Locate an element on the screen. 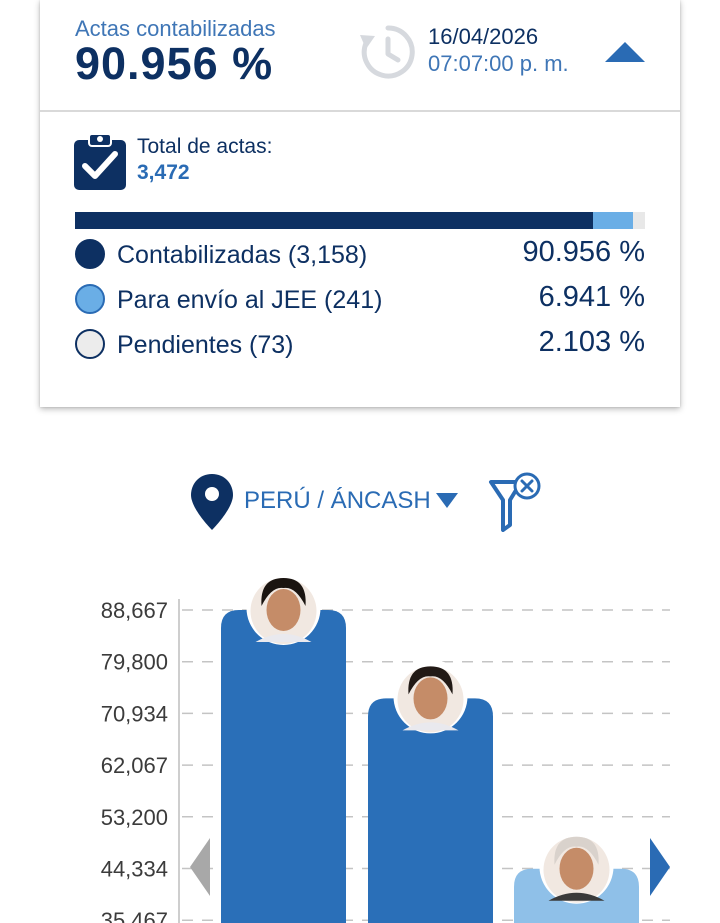 This screenshot has height=923, width=720. y-tick-label: 35,467 is located at coordinates (134, 915).